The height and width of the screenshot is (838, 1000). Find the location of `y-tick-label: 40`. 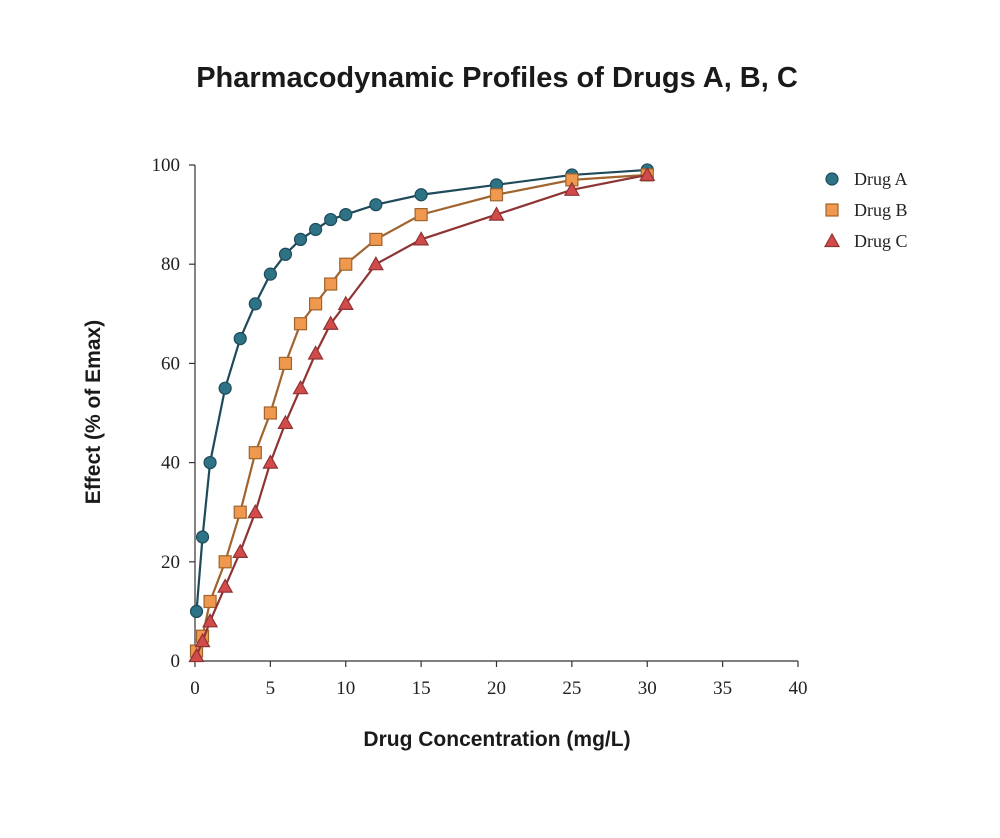

y-tick-label: 40 is located at coordinates (170, 463).